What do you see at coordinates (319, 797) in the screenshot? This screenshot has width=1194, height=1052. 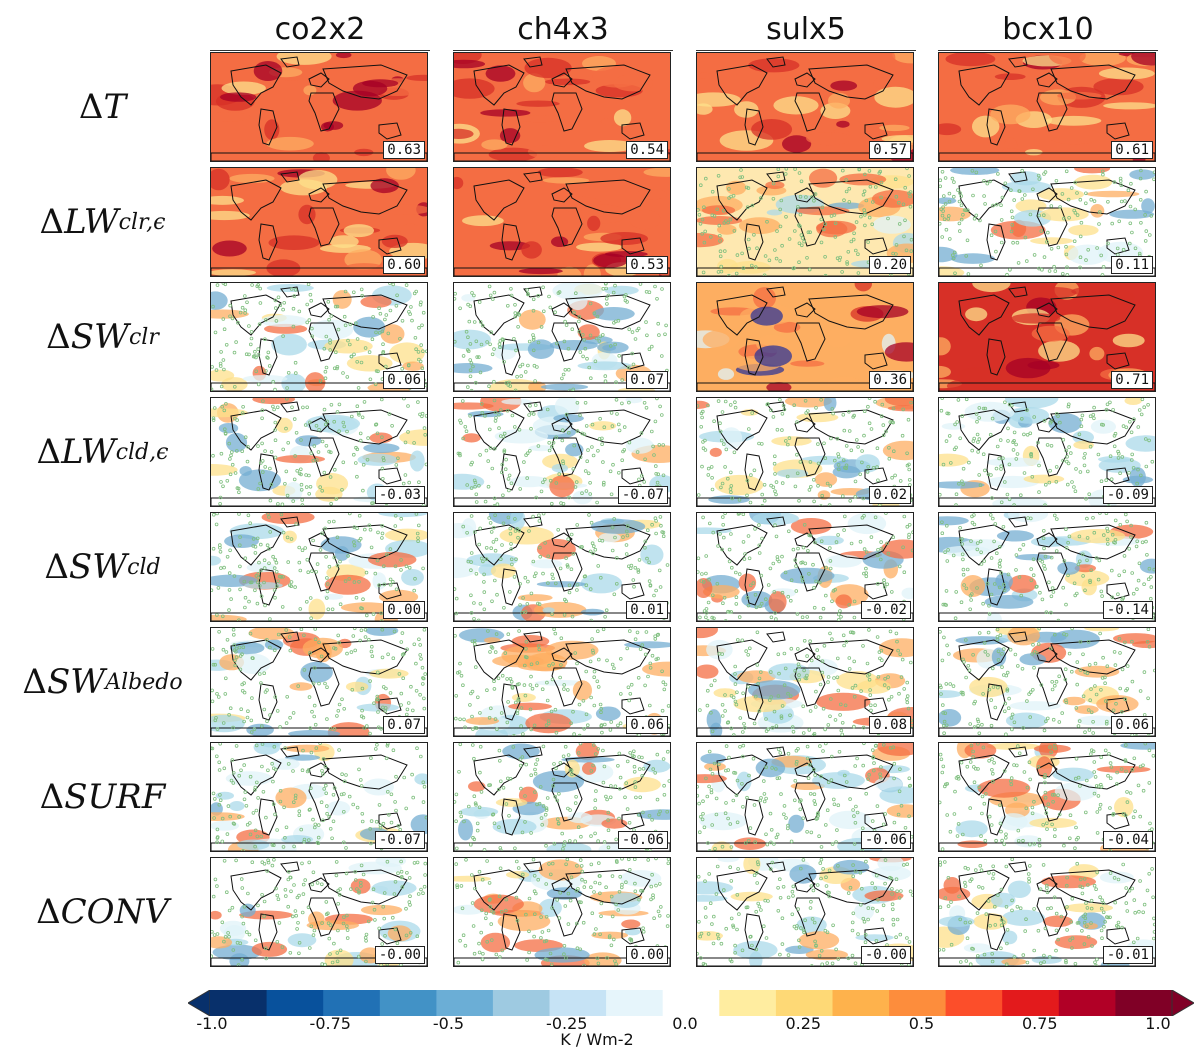 I see `map-panel-co2x2-row7: -0.07` at bounding box center [319, 797].